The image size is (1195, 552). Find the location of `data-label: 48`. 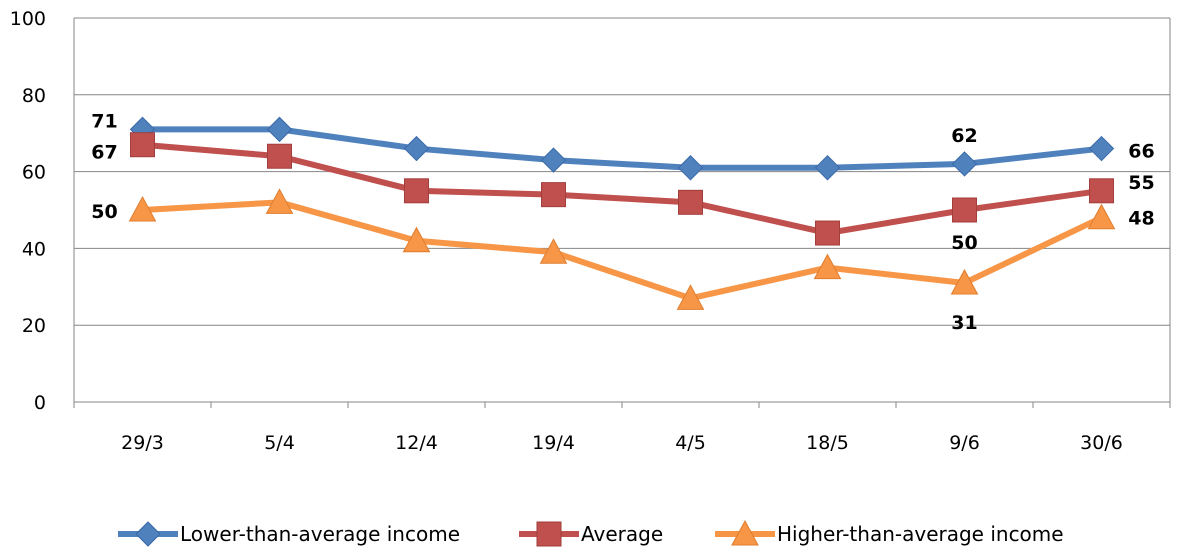

data-label: 48 is located at coordinates (1141, 219).